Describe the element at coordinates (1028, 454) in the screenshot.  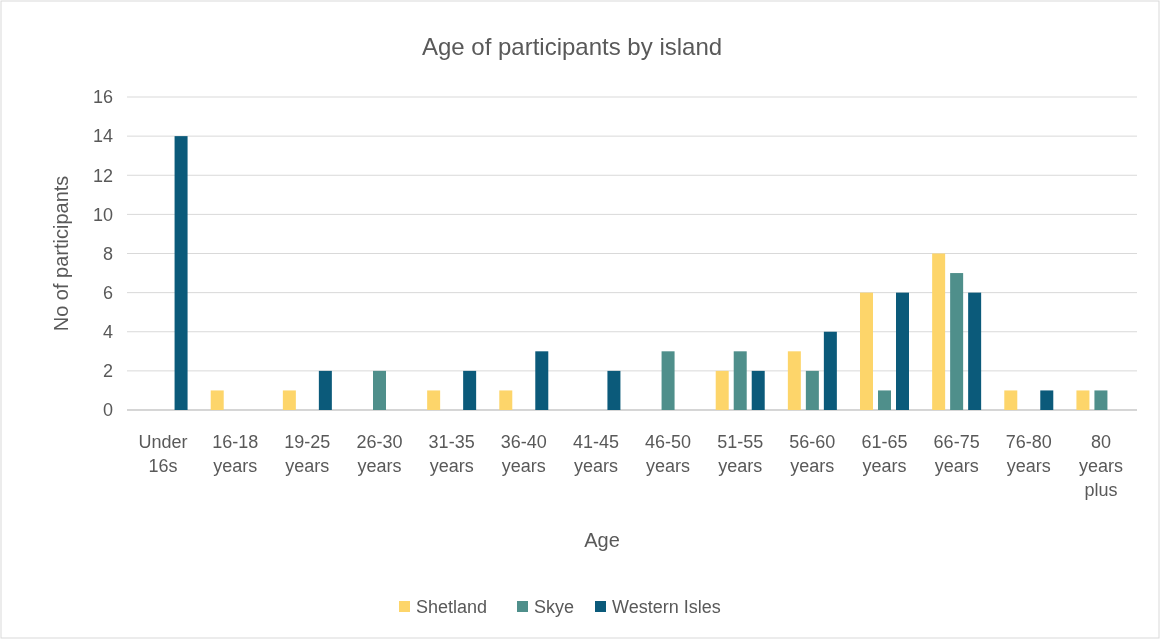
I see `x-tick-label: 76-80 years` at that location.